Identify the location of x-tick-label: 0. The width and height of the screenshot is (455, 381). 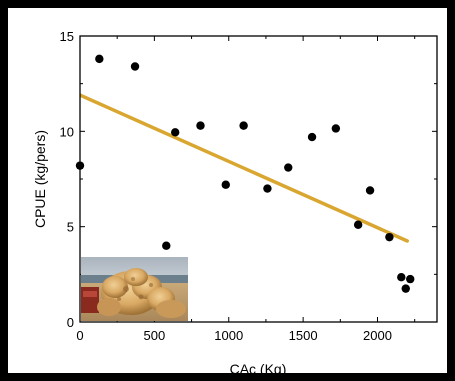
(79, 335).